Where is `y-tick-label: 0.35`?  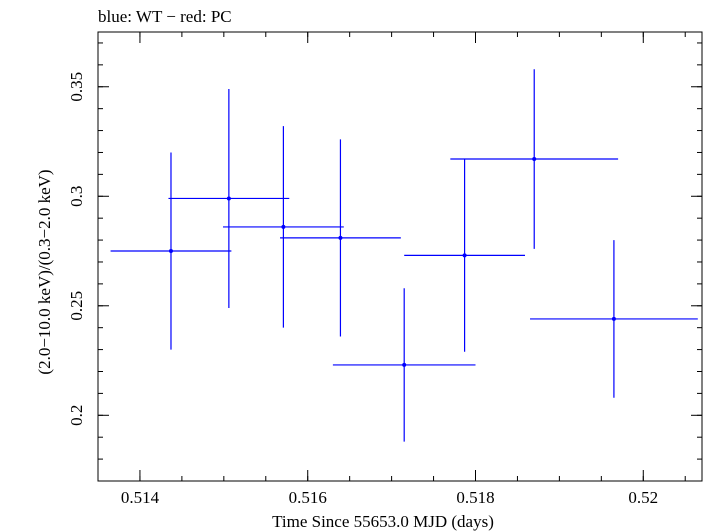 y-tick-label: 0.35 is located at coordinates (76, 87).